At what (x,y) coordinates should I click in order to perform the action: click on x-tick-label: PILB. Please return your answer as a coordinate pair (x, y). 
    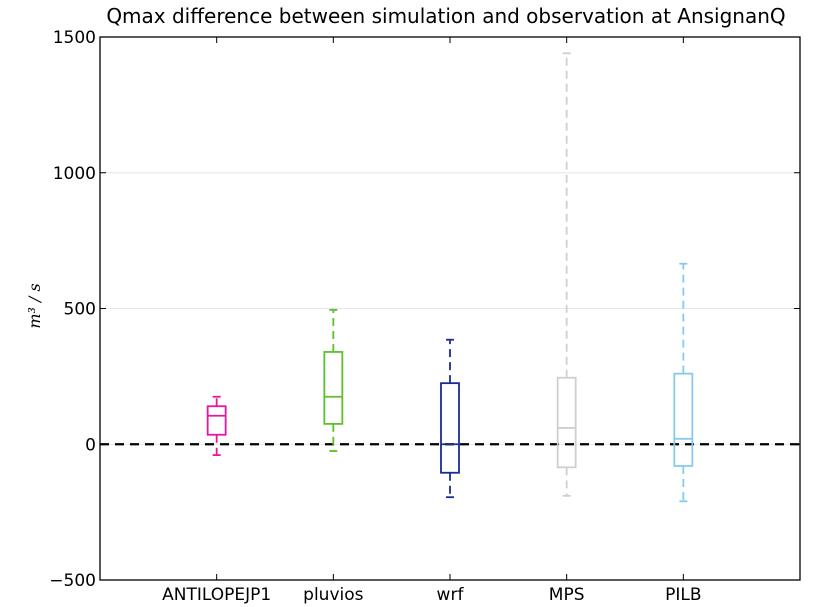
    Looking at the image, I should click on (683, 595).